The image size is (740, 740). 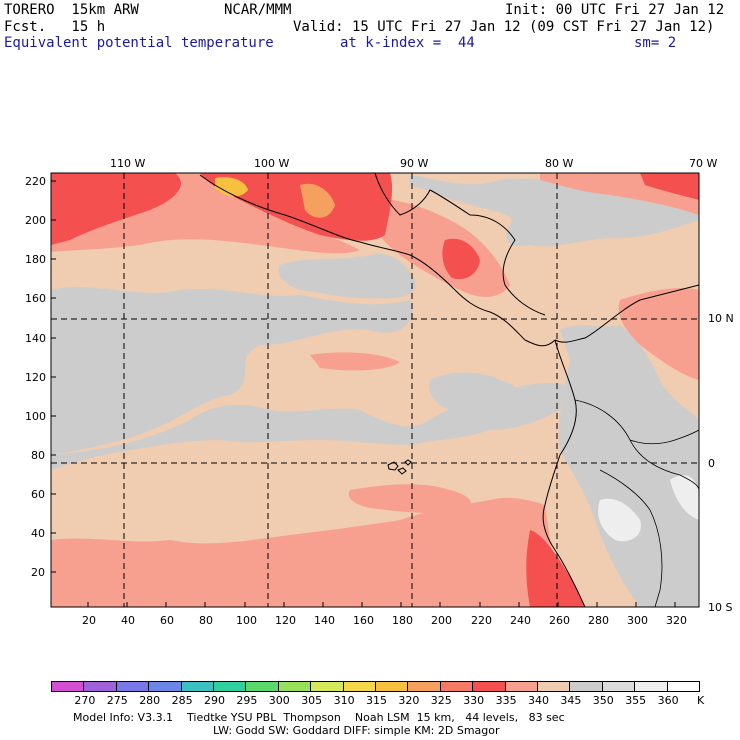 What do you see at coordinates (150, 700) in the screenshot?
I see `legend-value: 280` at bounding box center [150, 700].